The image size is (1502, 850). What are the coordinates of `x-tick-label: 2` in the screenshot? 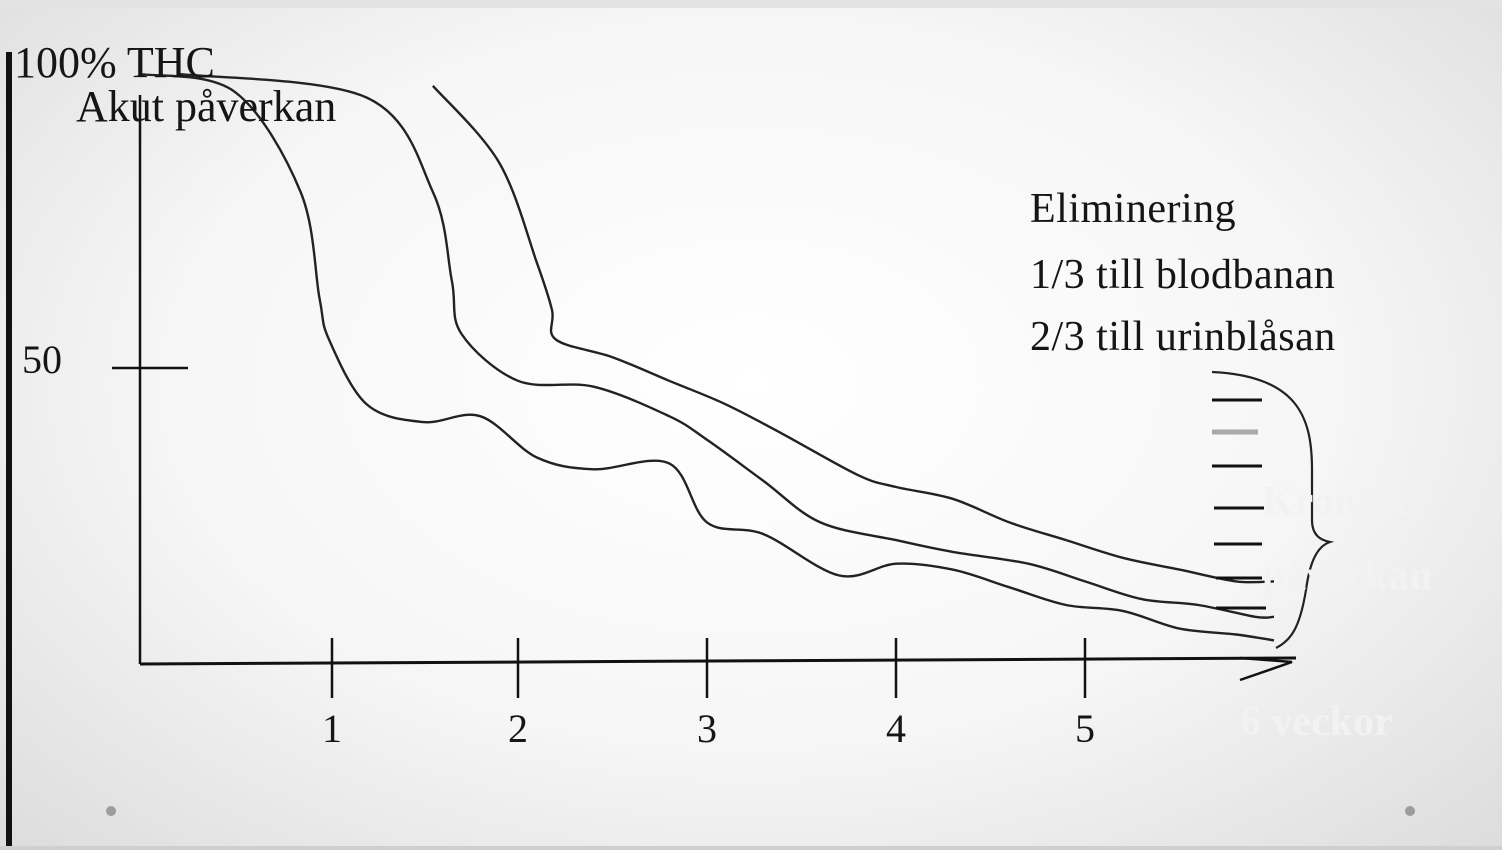 It's located at (518, 728).